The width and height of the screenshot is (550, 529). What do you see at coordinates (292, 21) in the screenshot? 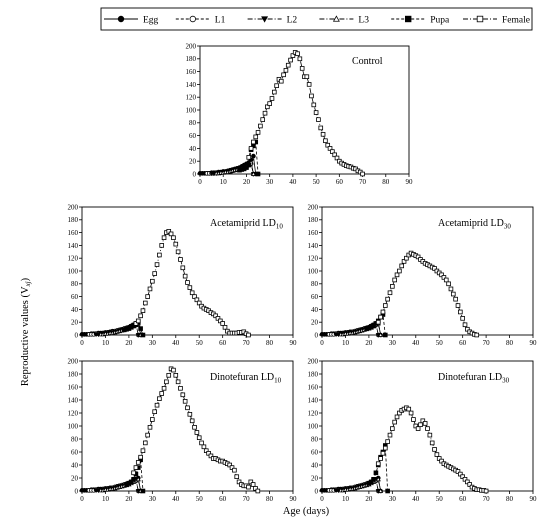
I see `legend-label-l2: L2` at bounding box center [292, 21].